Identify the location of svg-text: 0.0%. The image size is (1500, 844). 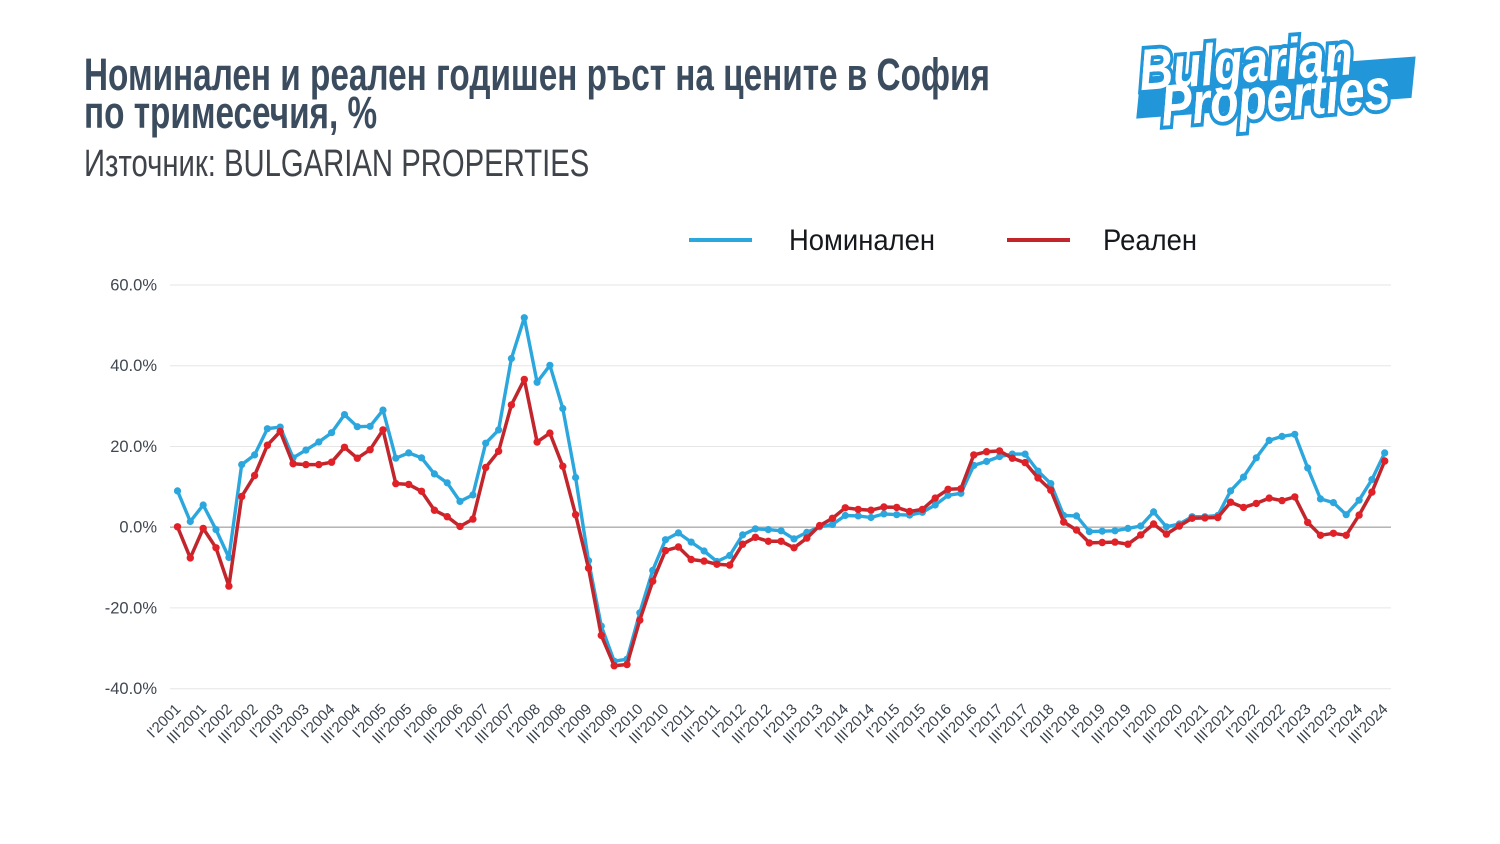
(138, 528).